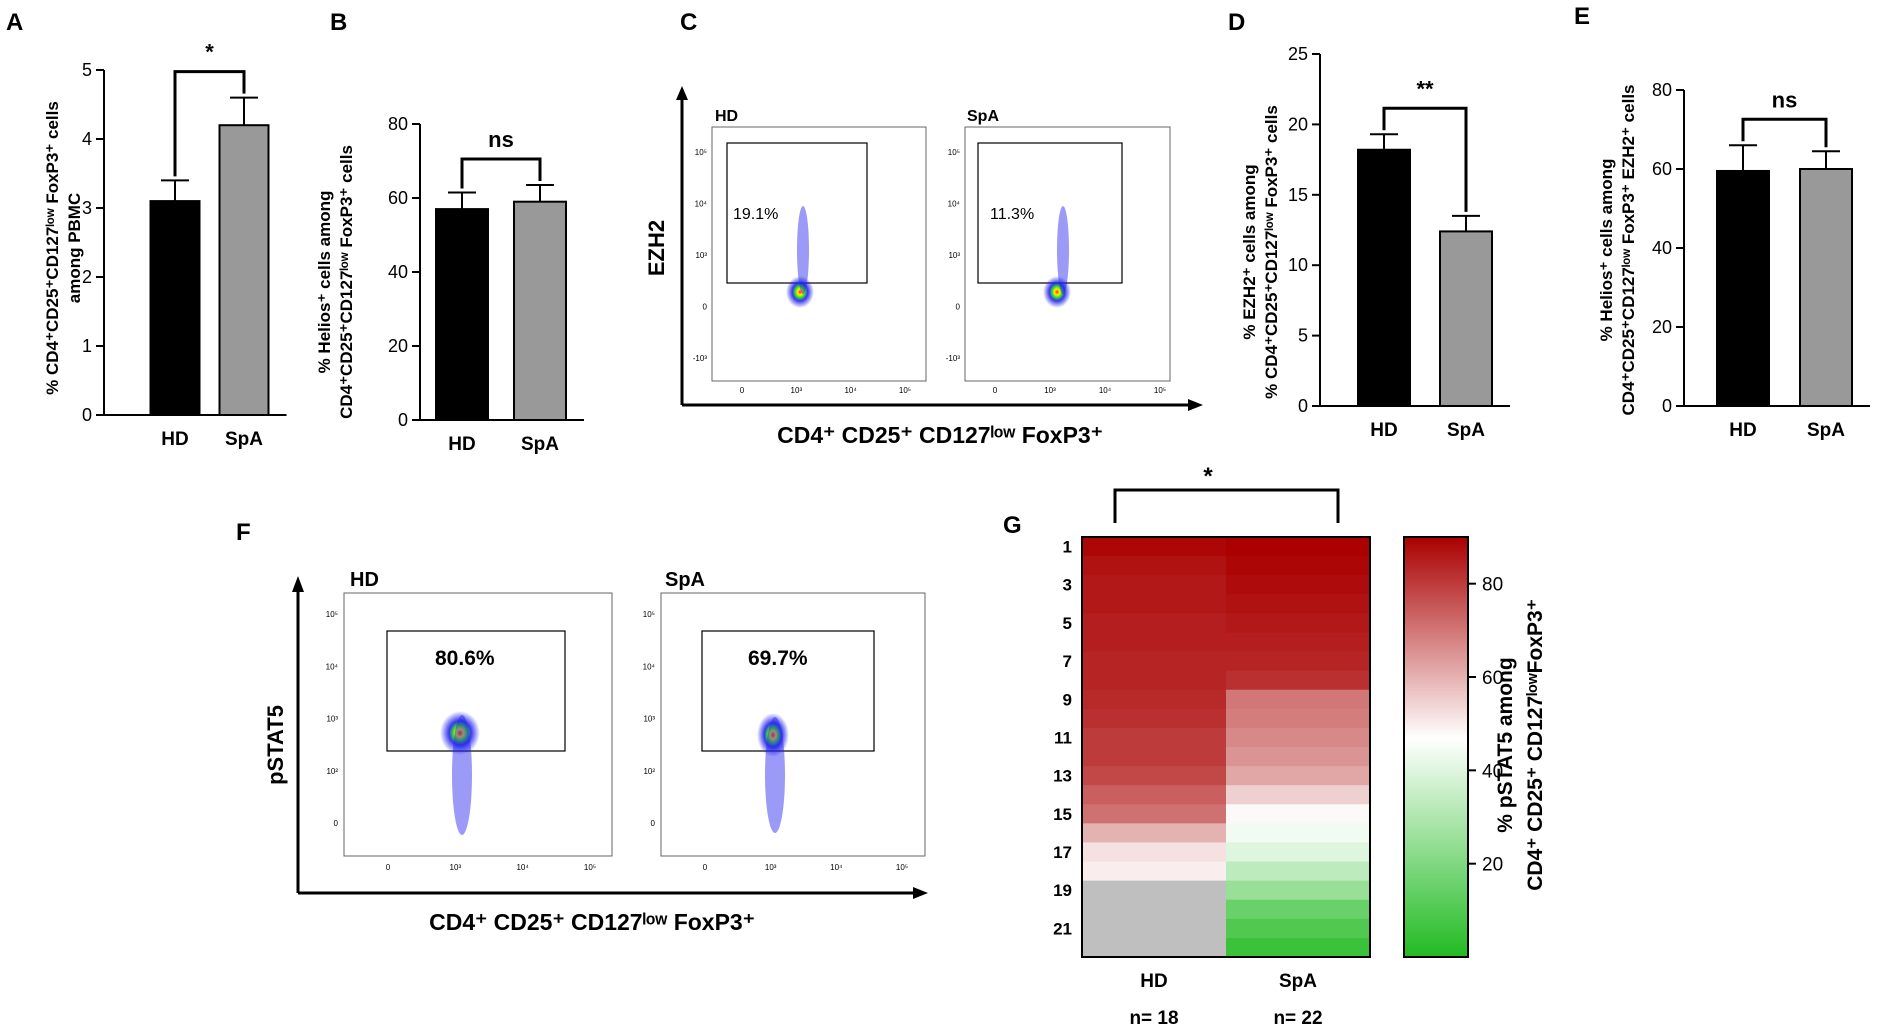 The height and width of the screenshot is (1036, 1890). Describe the element at coordinates (1067, 661) in the screenshot. I see `row-label: 7` at that location.